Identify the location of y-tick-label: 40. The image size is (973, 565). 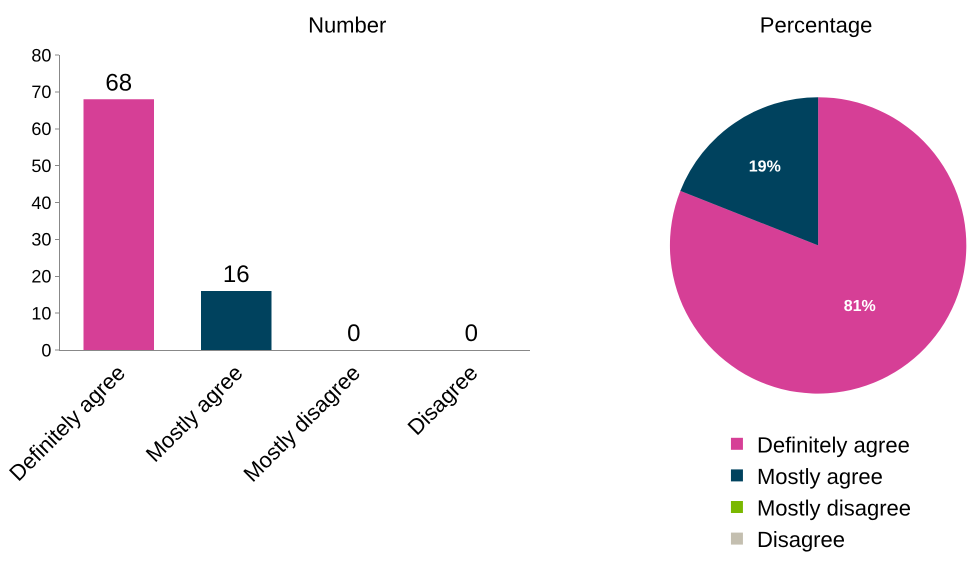
(41, 202).